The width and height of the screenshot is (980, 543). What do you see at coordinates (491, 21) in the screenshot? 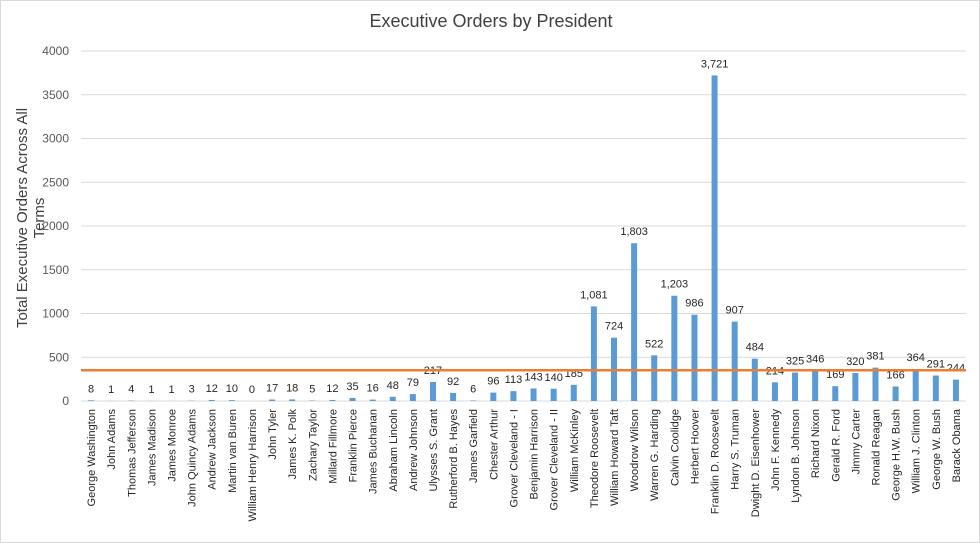
I see `chart-title: Executive Orders by President` at bounding box center [491, 21].